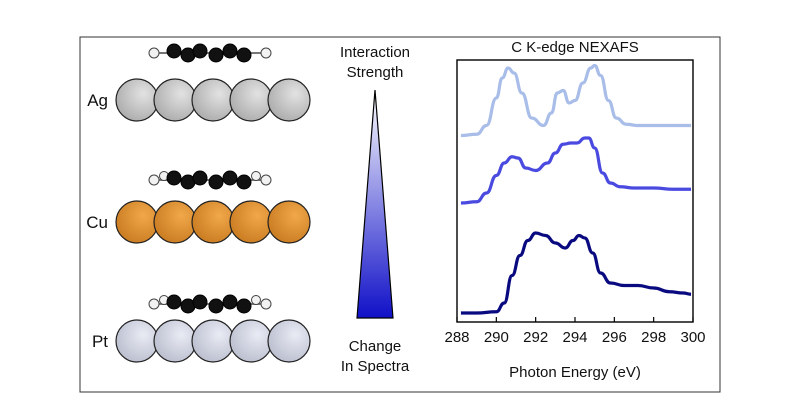 The width and height of the screenshot is (800, 419). Describe the element at coordinates (614, 337) in the screenshot. I see `x-tick-label: 296` at that location.